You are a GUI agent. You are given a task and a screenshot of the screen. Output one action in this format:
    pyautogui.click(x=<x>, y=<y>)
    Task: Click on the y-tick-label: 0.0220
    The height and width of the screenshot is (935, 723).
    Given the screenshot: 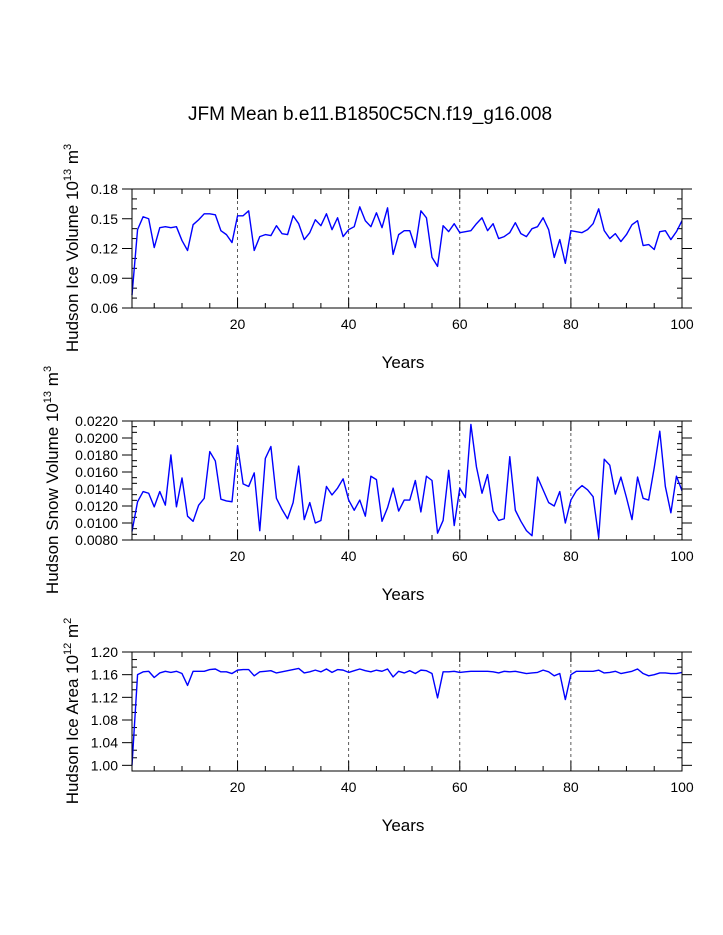 What is the action you would take?
    pyautogui.click(x=96, y=421)
    